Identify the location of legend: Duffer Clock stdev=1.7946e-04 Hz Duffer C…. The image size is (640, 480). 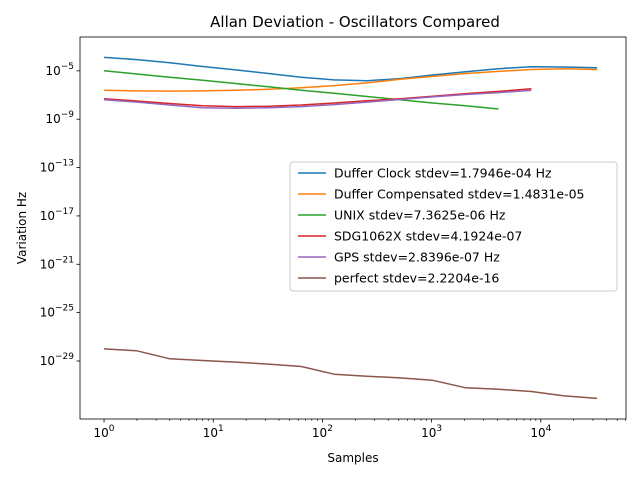
(453, 226).